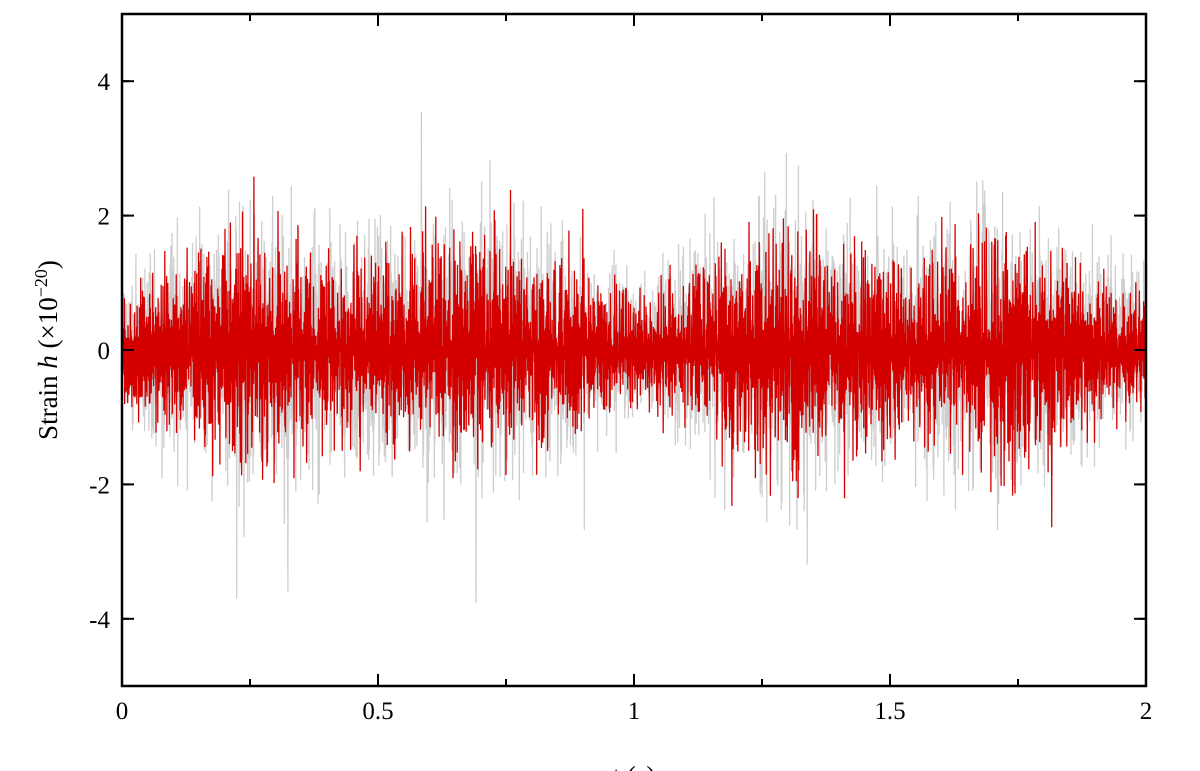 The image size is (1200, 771). I want to click on x-tick-label: 1, so click(634, 711).